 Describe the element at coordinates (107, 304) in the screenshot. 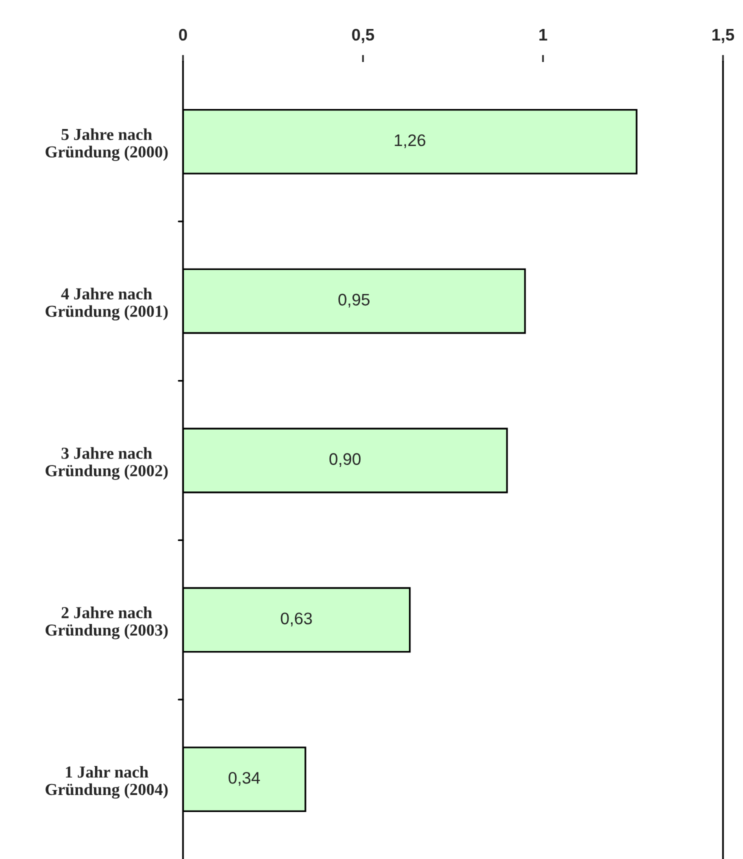

I see `y-tick-label: 4 Jahre nach Gründung (2001)` at that location.